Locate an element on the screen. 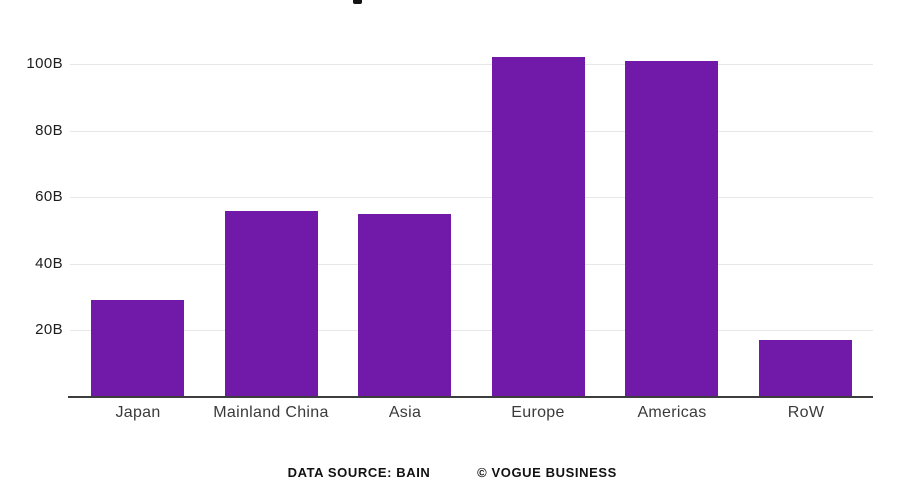  gridline-100B is located at coordinates (471, 64).